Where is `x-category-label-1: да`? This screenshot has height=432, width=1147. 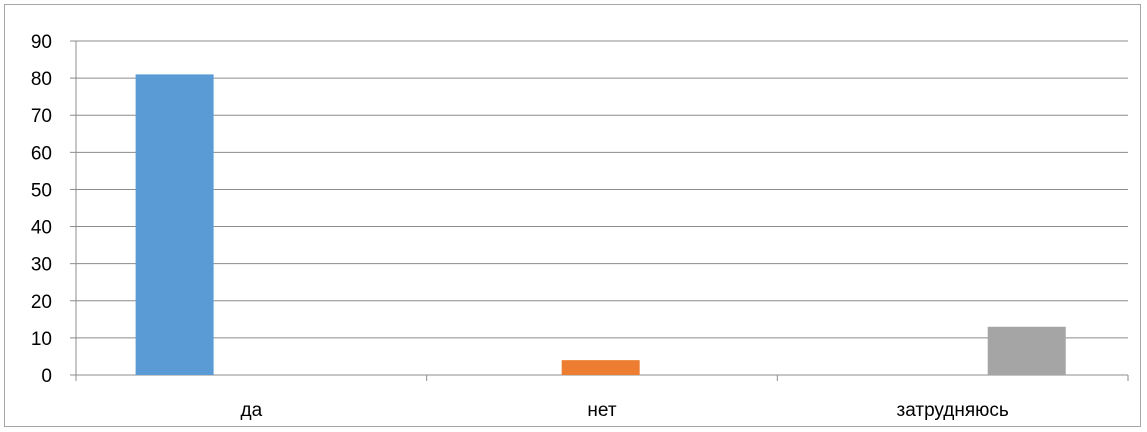 x-category-label-1: да is located at coordinates (252, 410).